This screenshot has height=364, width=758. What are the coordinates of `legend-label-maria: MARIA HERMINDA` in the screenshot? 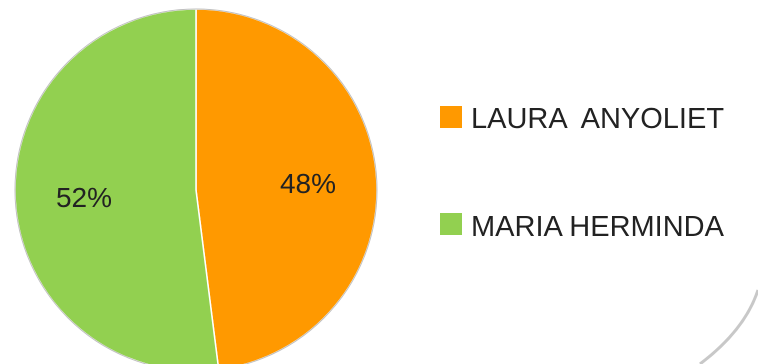 It's located at (598, 227).